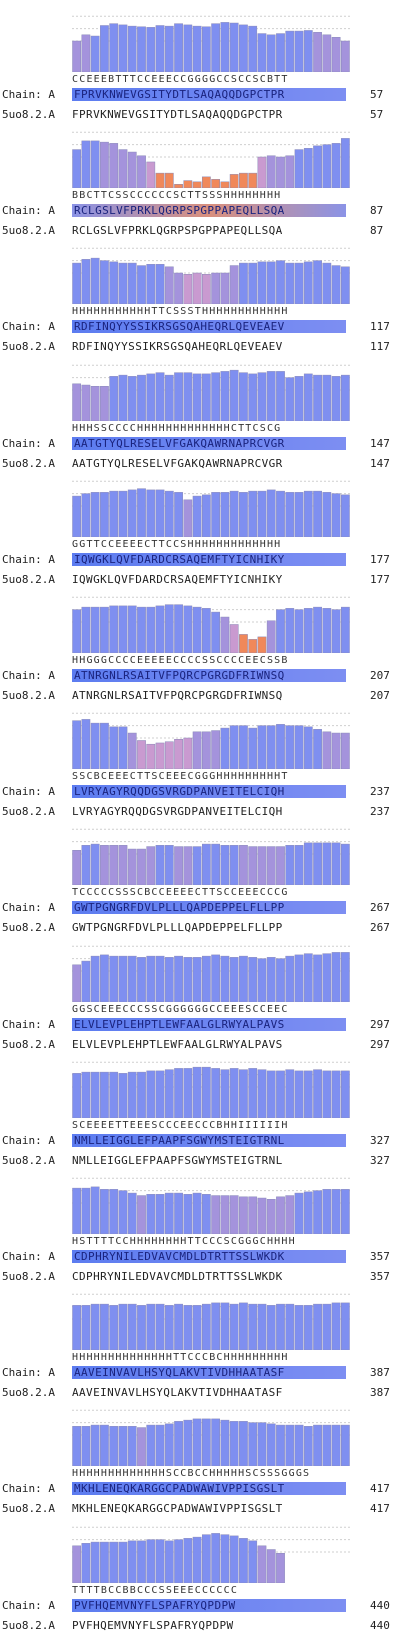 The image size is (405, 1639). Describe the element at coordinates (380, 347) in the screenshot. I see `residue-end-number: 117` at that location.